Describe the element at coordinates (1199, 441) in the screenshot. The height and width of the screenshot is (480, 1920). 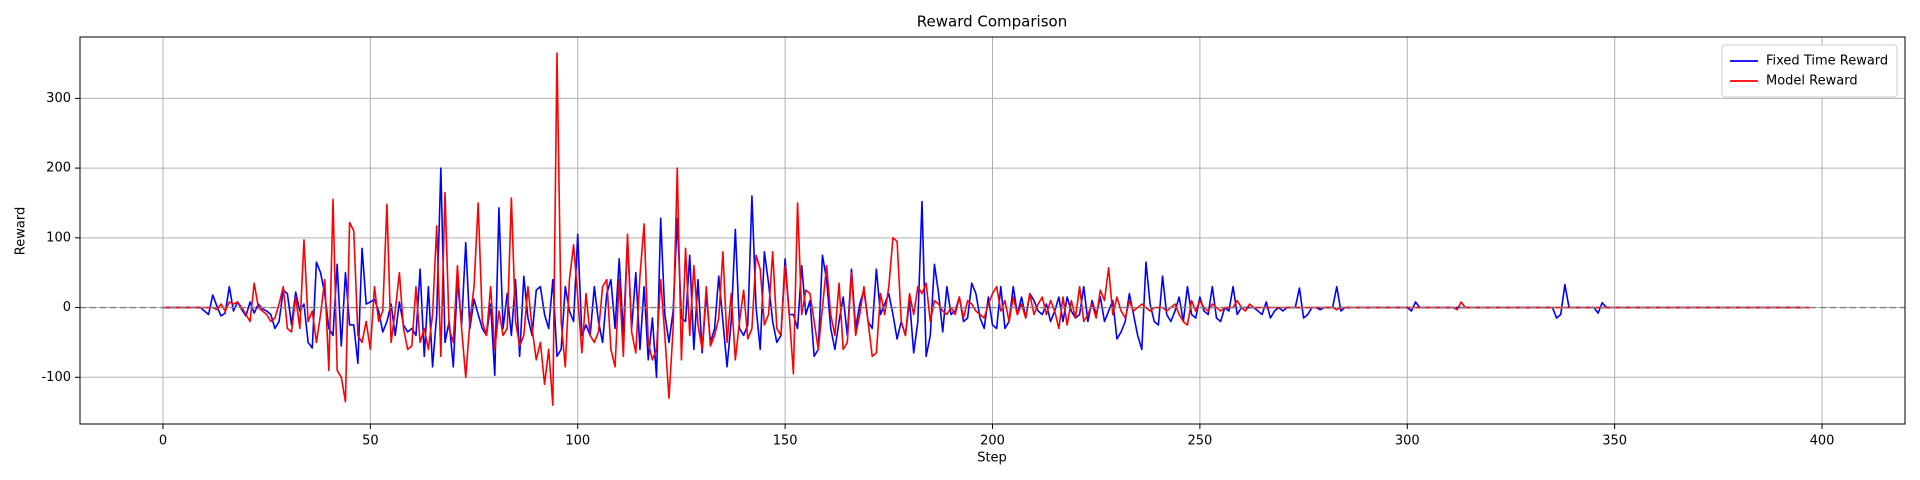
I see `x-tick-label: 250` at that location.